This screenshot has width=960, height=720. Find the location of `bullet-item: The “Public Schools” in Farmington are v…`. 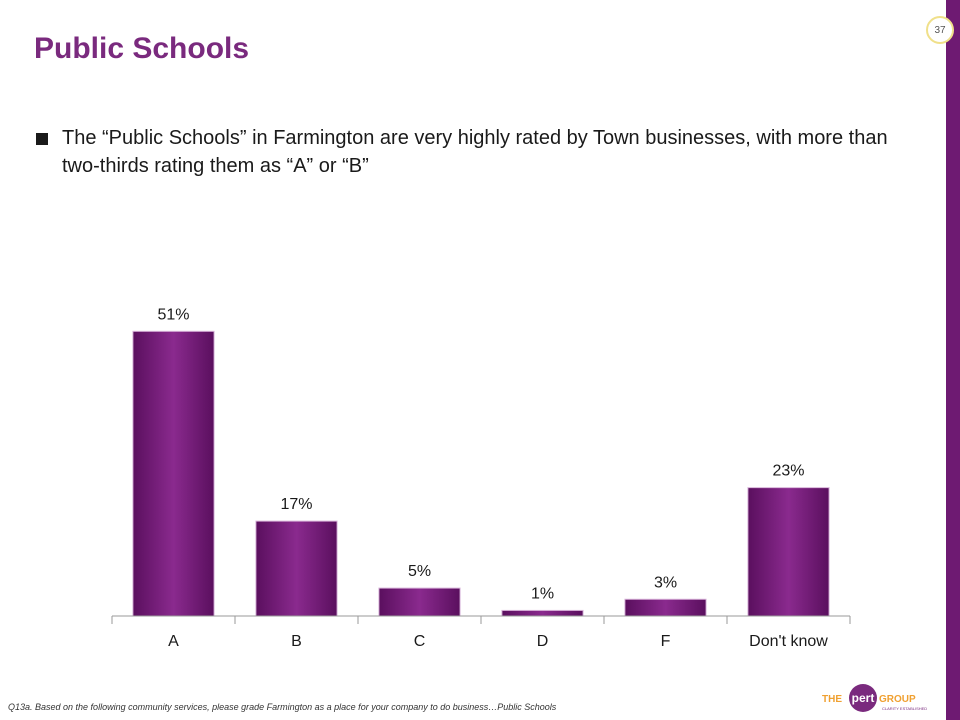

bullet-item: The “Public Schools” in Farmington are v… is located at coordinates (466, 152).